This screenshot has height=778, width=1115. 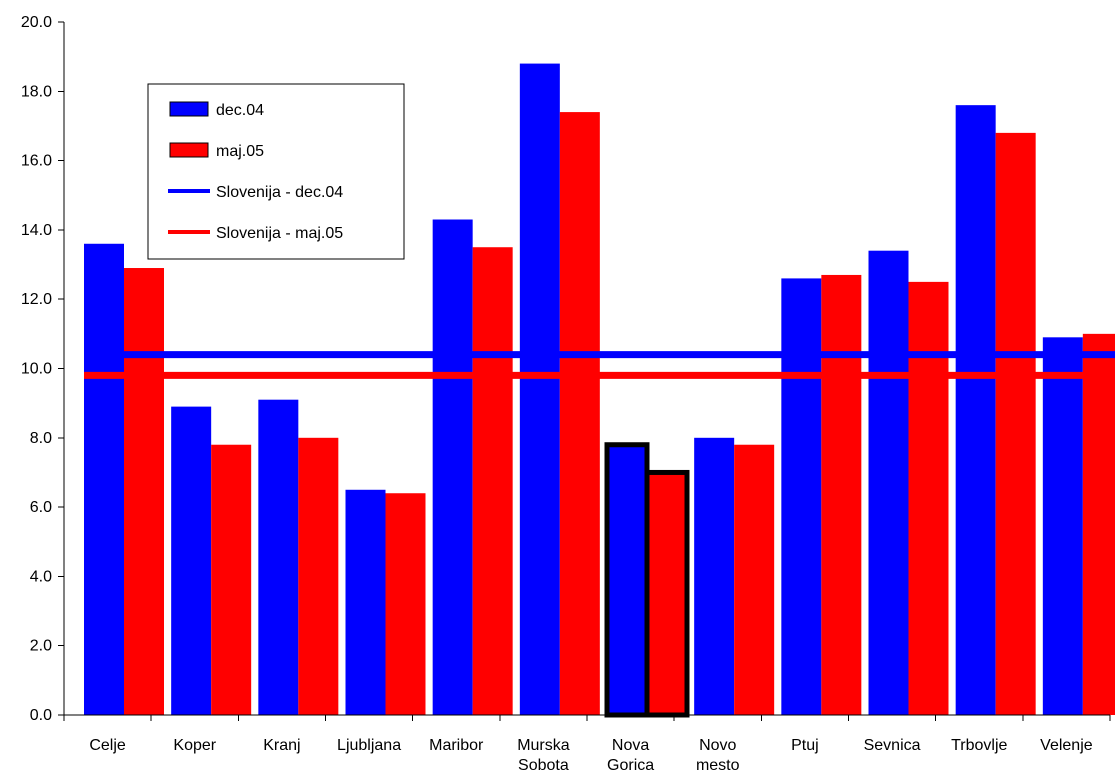 I want to click on x-tick-label: Velenje, so click(x=1066, y=745).